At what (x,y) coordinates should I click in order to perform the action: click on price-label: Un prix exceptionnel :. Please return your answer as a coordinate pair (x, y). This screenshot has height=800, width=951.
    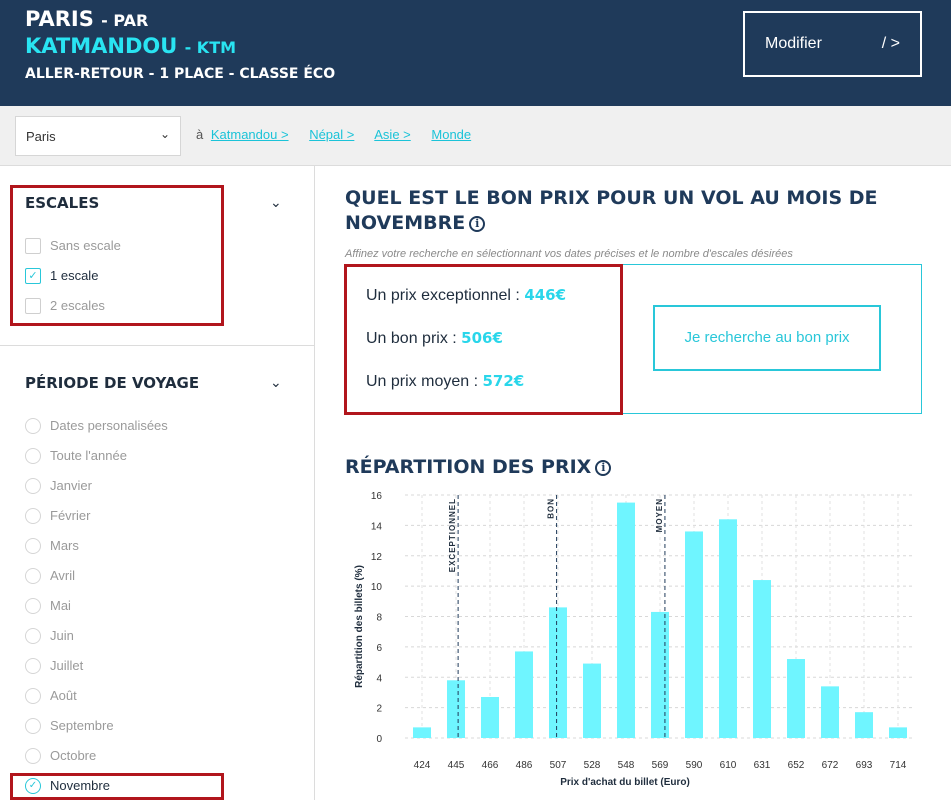
    Looking at the image, I should click on (443, 295).